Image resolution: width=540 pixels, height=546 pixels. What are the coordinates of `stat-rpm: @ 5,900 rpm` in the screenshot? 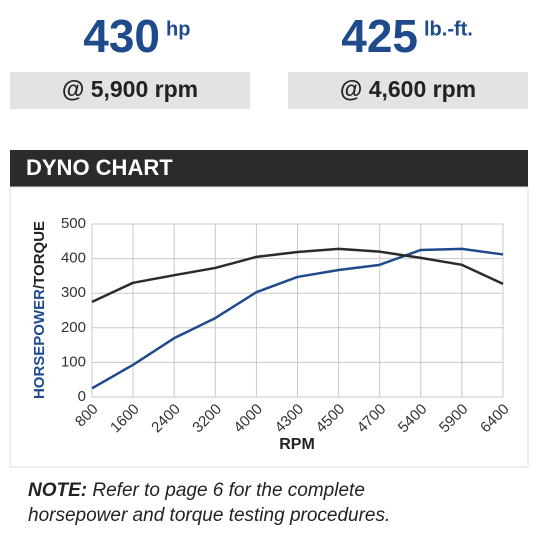 It's located at (130, 89).